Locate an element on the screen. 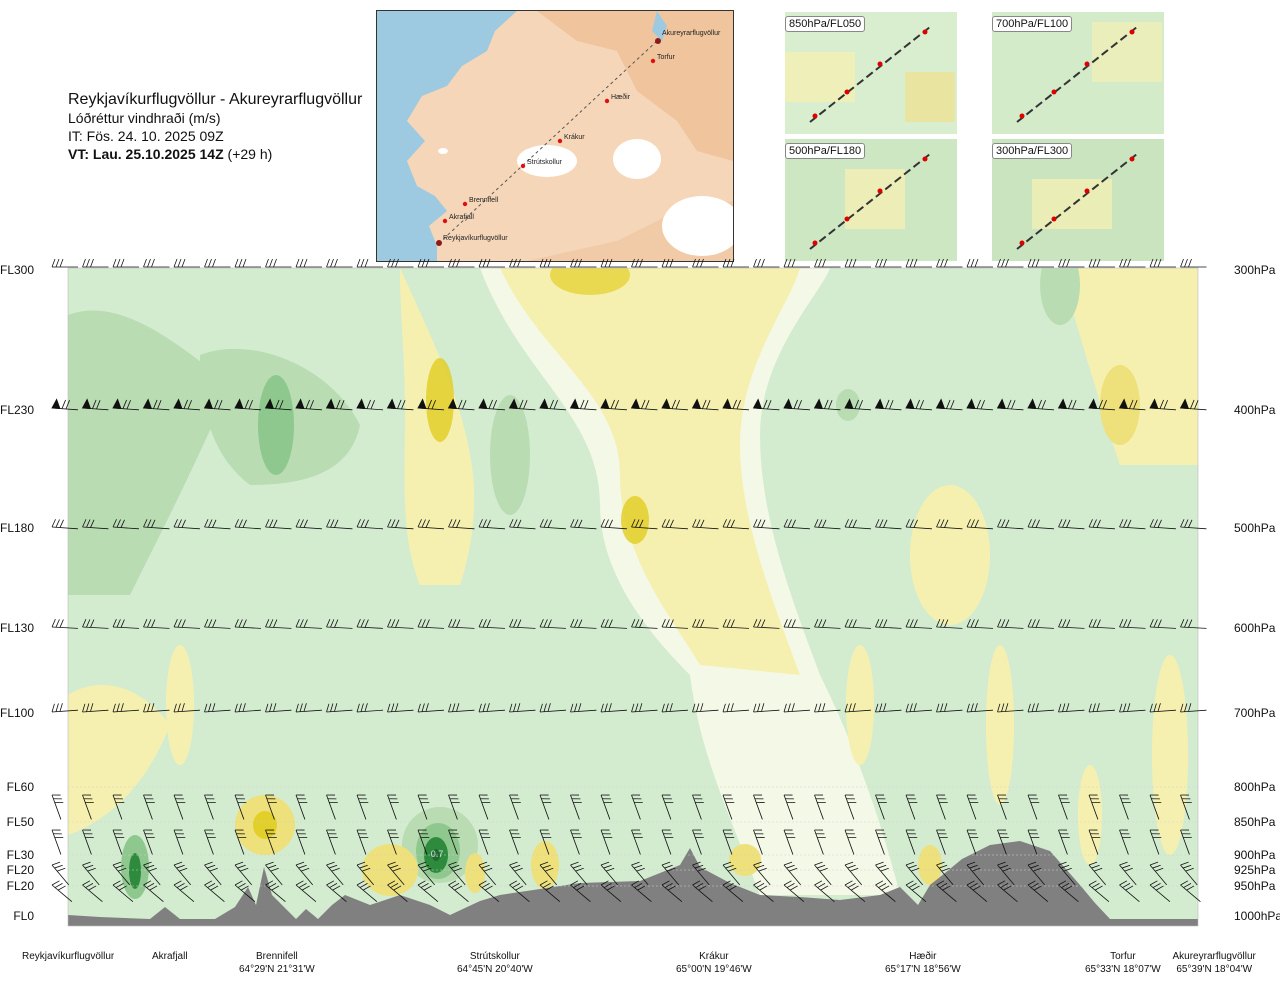  glacier-shape is located at coordinates (697, 226).